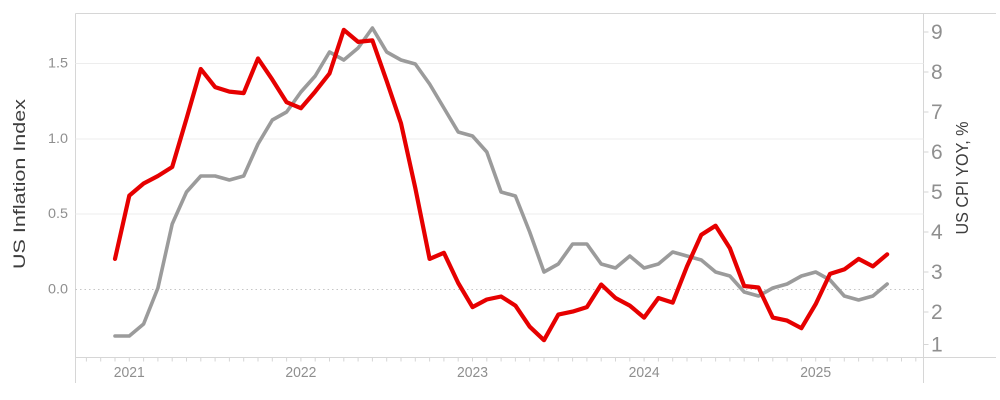 The image size is (1000, 400). Describe the element at coordinates (58, 213) in the screenshot. I see `left-axis-tick-label: 0.5` at that location.